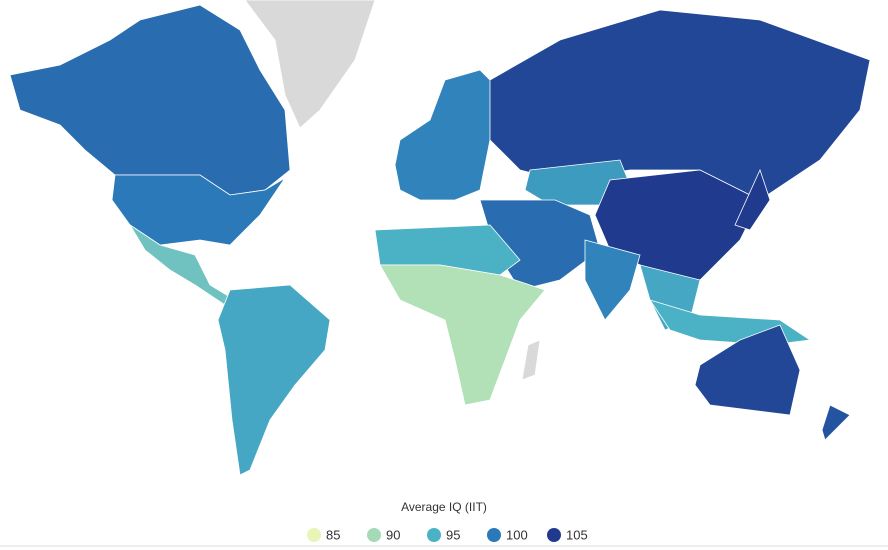 The image size is (888, 550). Describe the element at coordinates (517, 534) in the screenshot. I see `legend-label: 100` at that location.